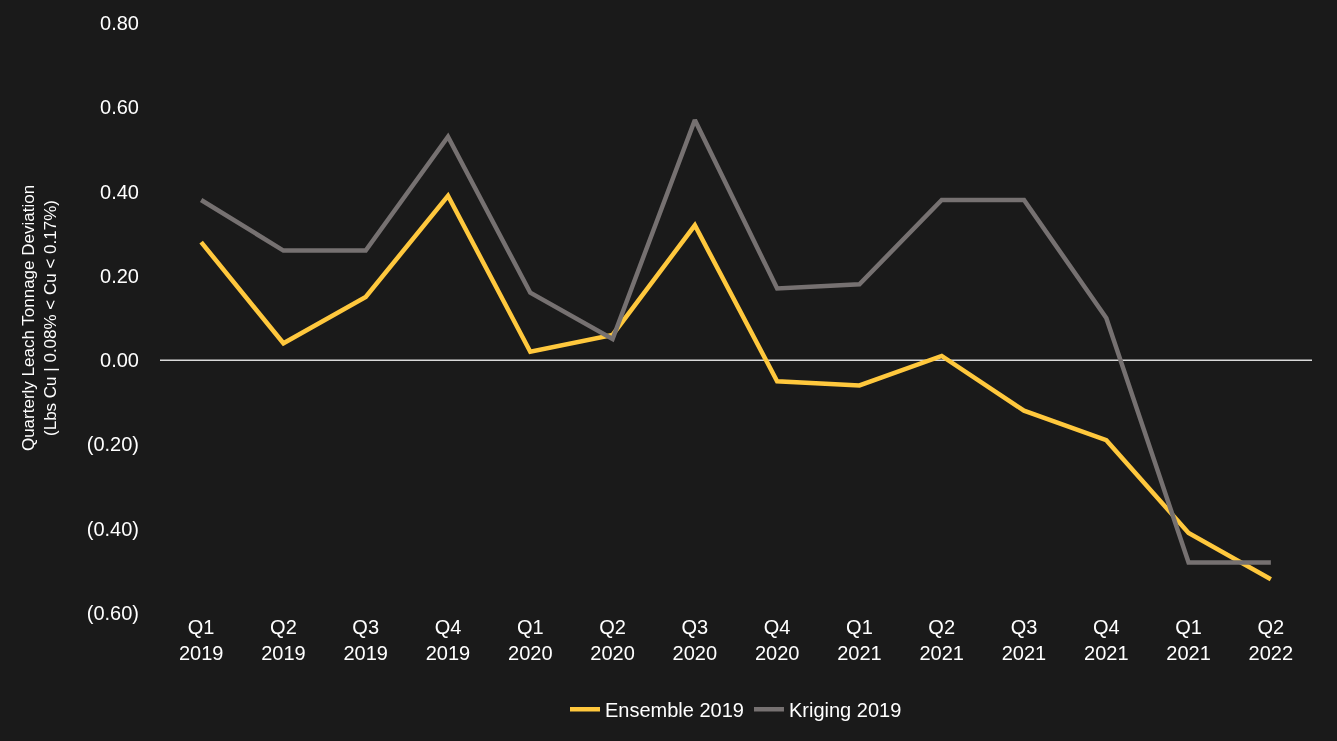  What do you see at coordinates (1271, 640) in the screenshot?
I see `x-tick-label: Q2 2022` at bounding box center [1271, 640].